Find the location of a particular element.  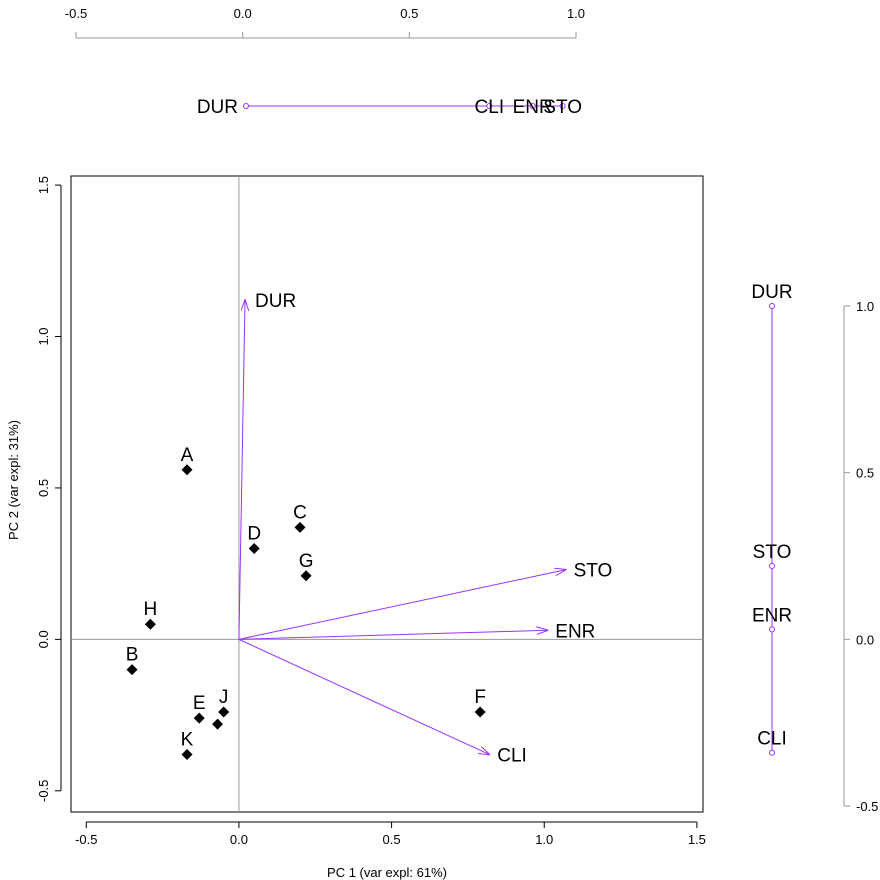

right-loading-marker-cli is located at coordinates (772, 752).